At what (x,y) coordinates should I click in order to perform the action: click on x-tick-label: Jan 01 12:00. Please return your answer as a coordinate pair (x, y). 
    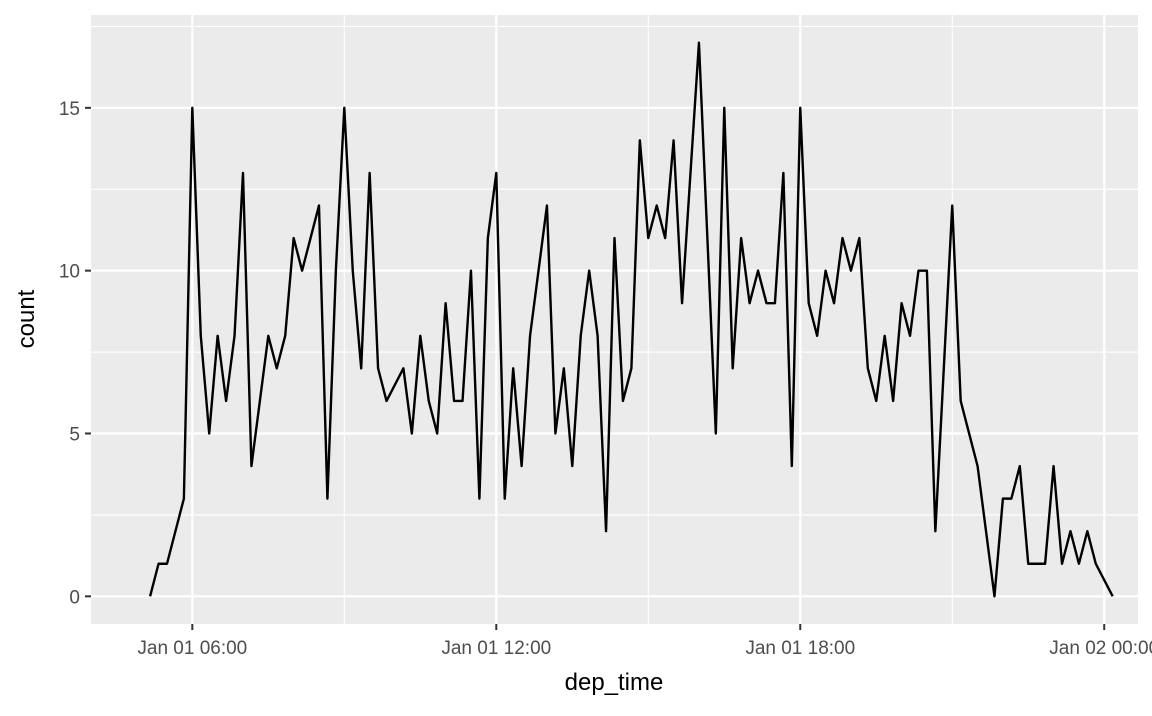
    Looking at the image, I should click on (496, 648).